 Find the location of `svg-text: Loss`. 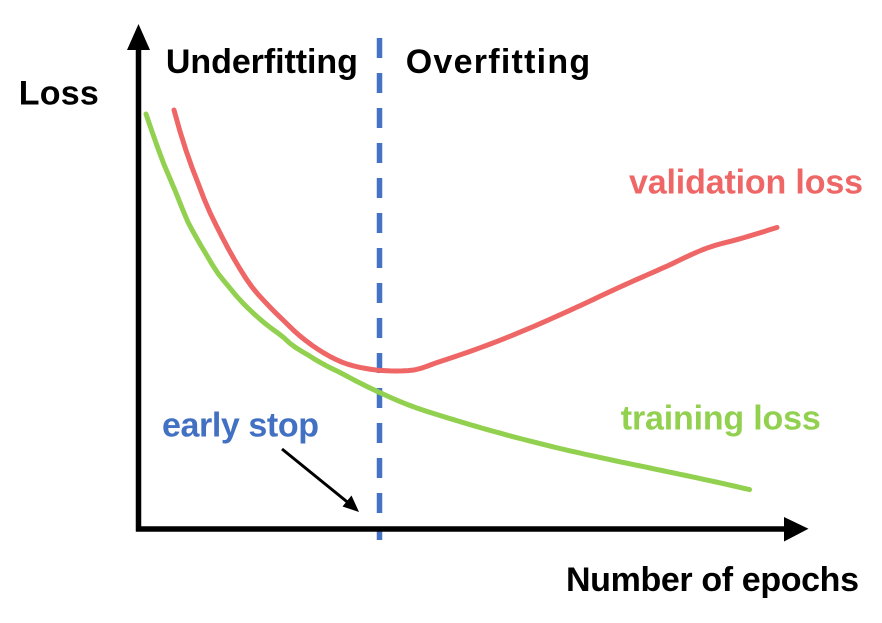

svg-text: Loss is located at coordinates (59, 94).